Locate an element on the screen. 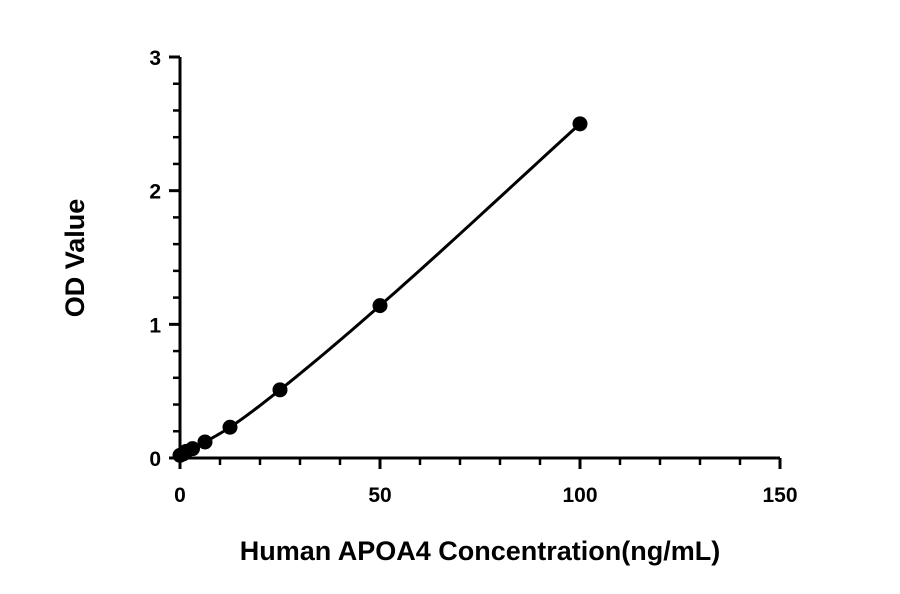 The image size is (900, 594). y-tick-label: 1 is located at coordinates (155, 325).